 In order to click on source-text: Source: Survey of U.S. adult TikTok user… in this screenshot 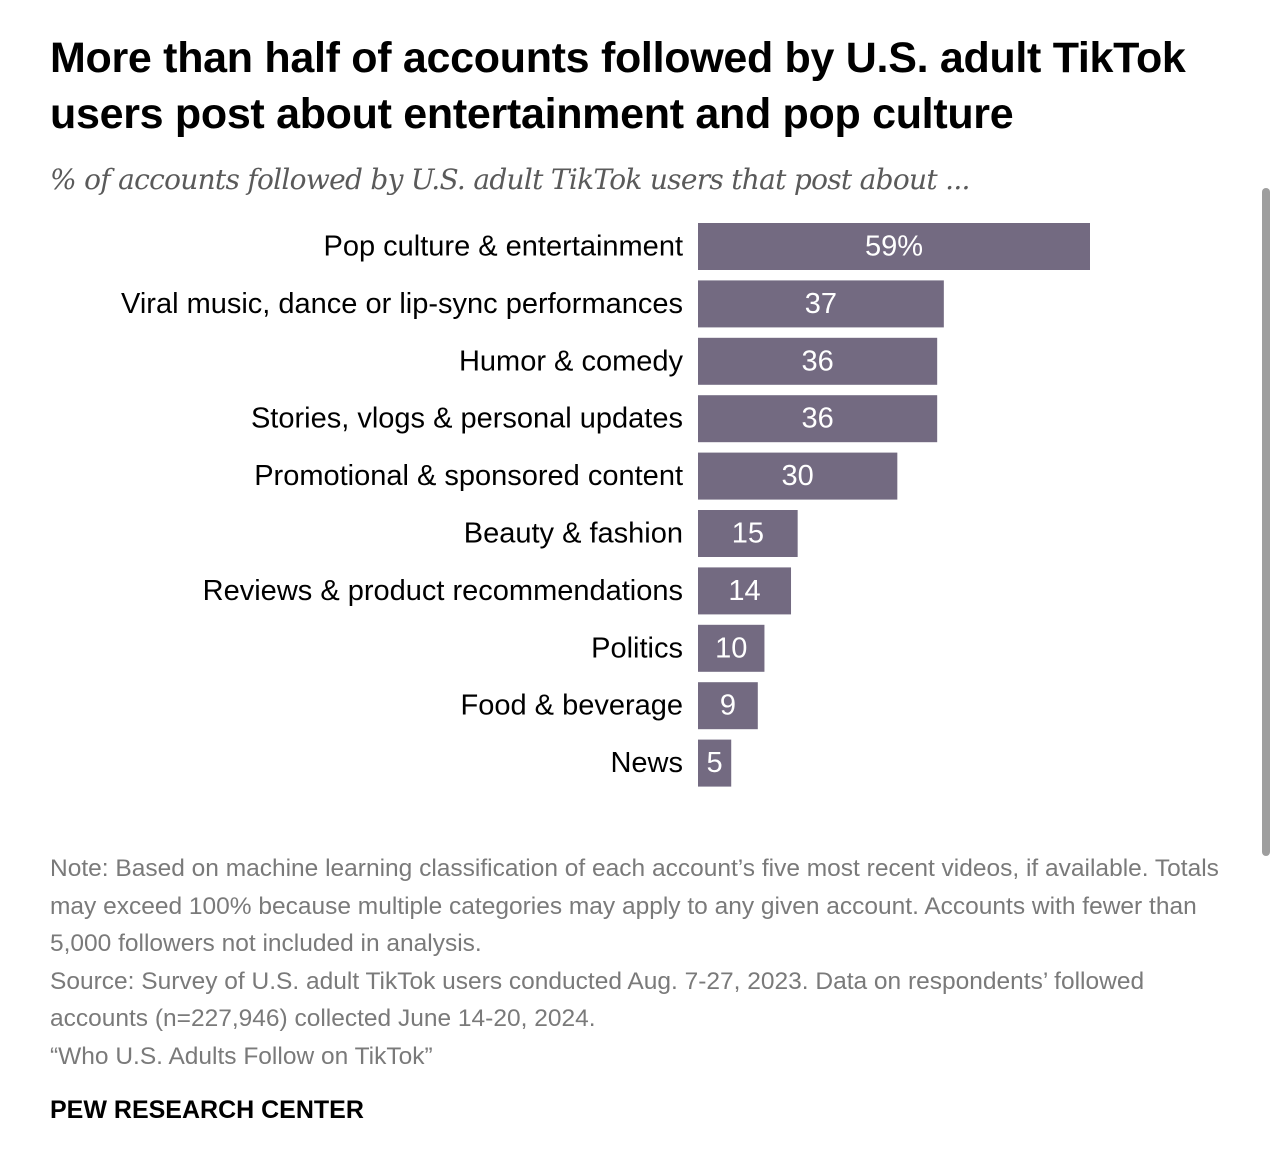, I will do `click(597, 1000)`.